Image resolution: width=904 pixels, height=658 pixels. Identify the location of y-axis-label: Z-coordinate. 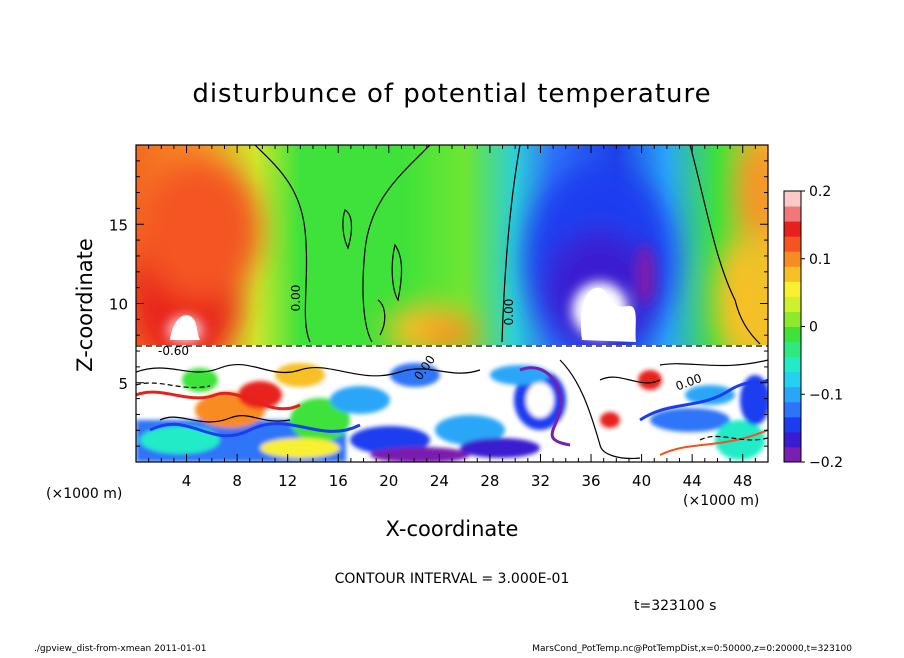
(85, 305).